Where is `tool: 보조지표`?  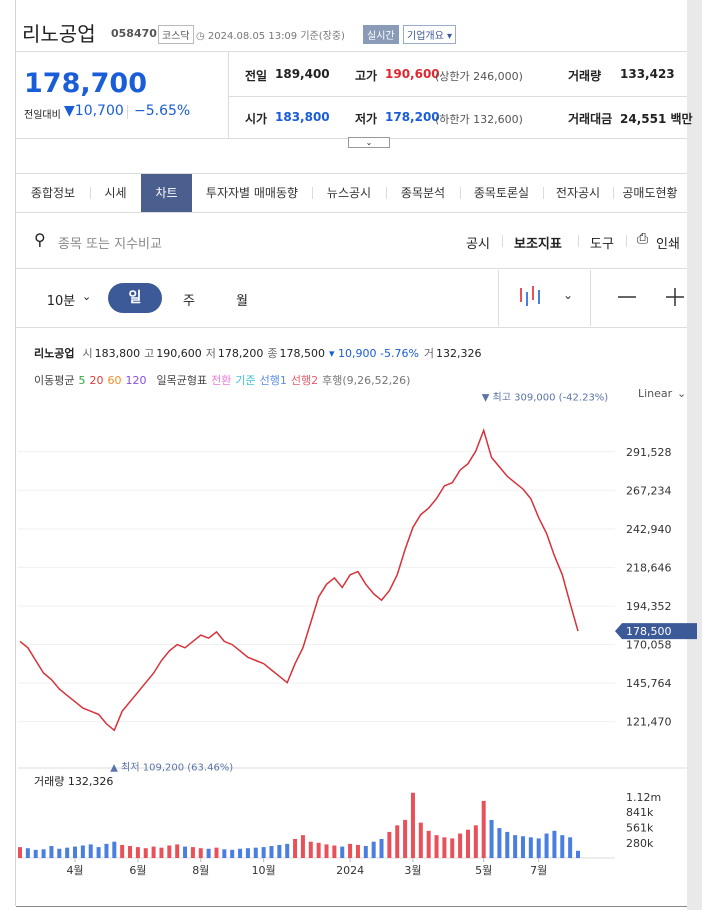 tool: 보조지표 is located at coordinates (538, 244).